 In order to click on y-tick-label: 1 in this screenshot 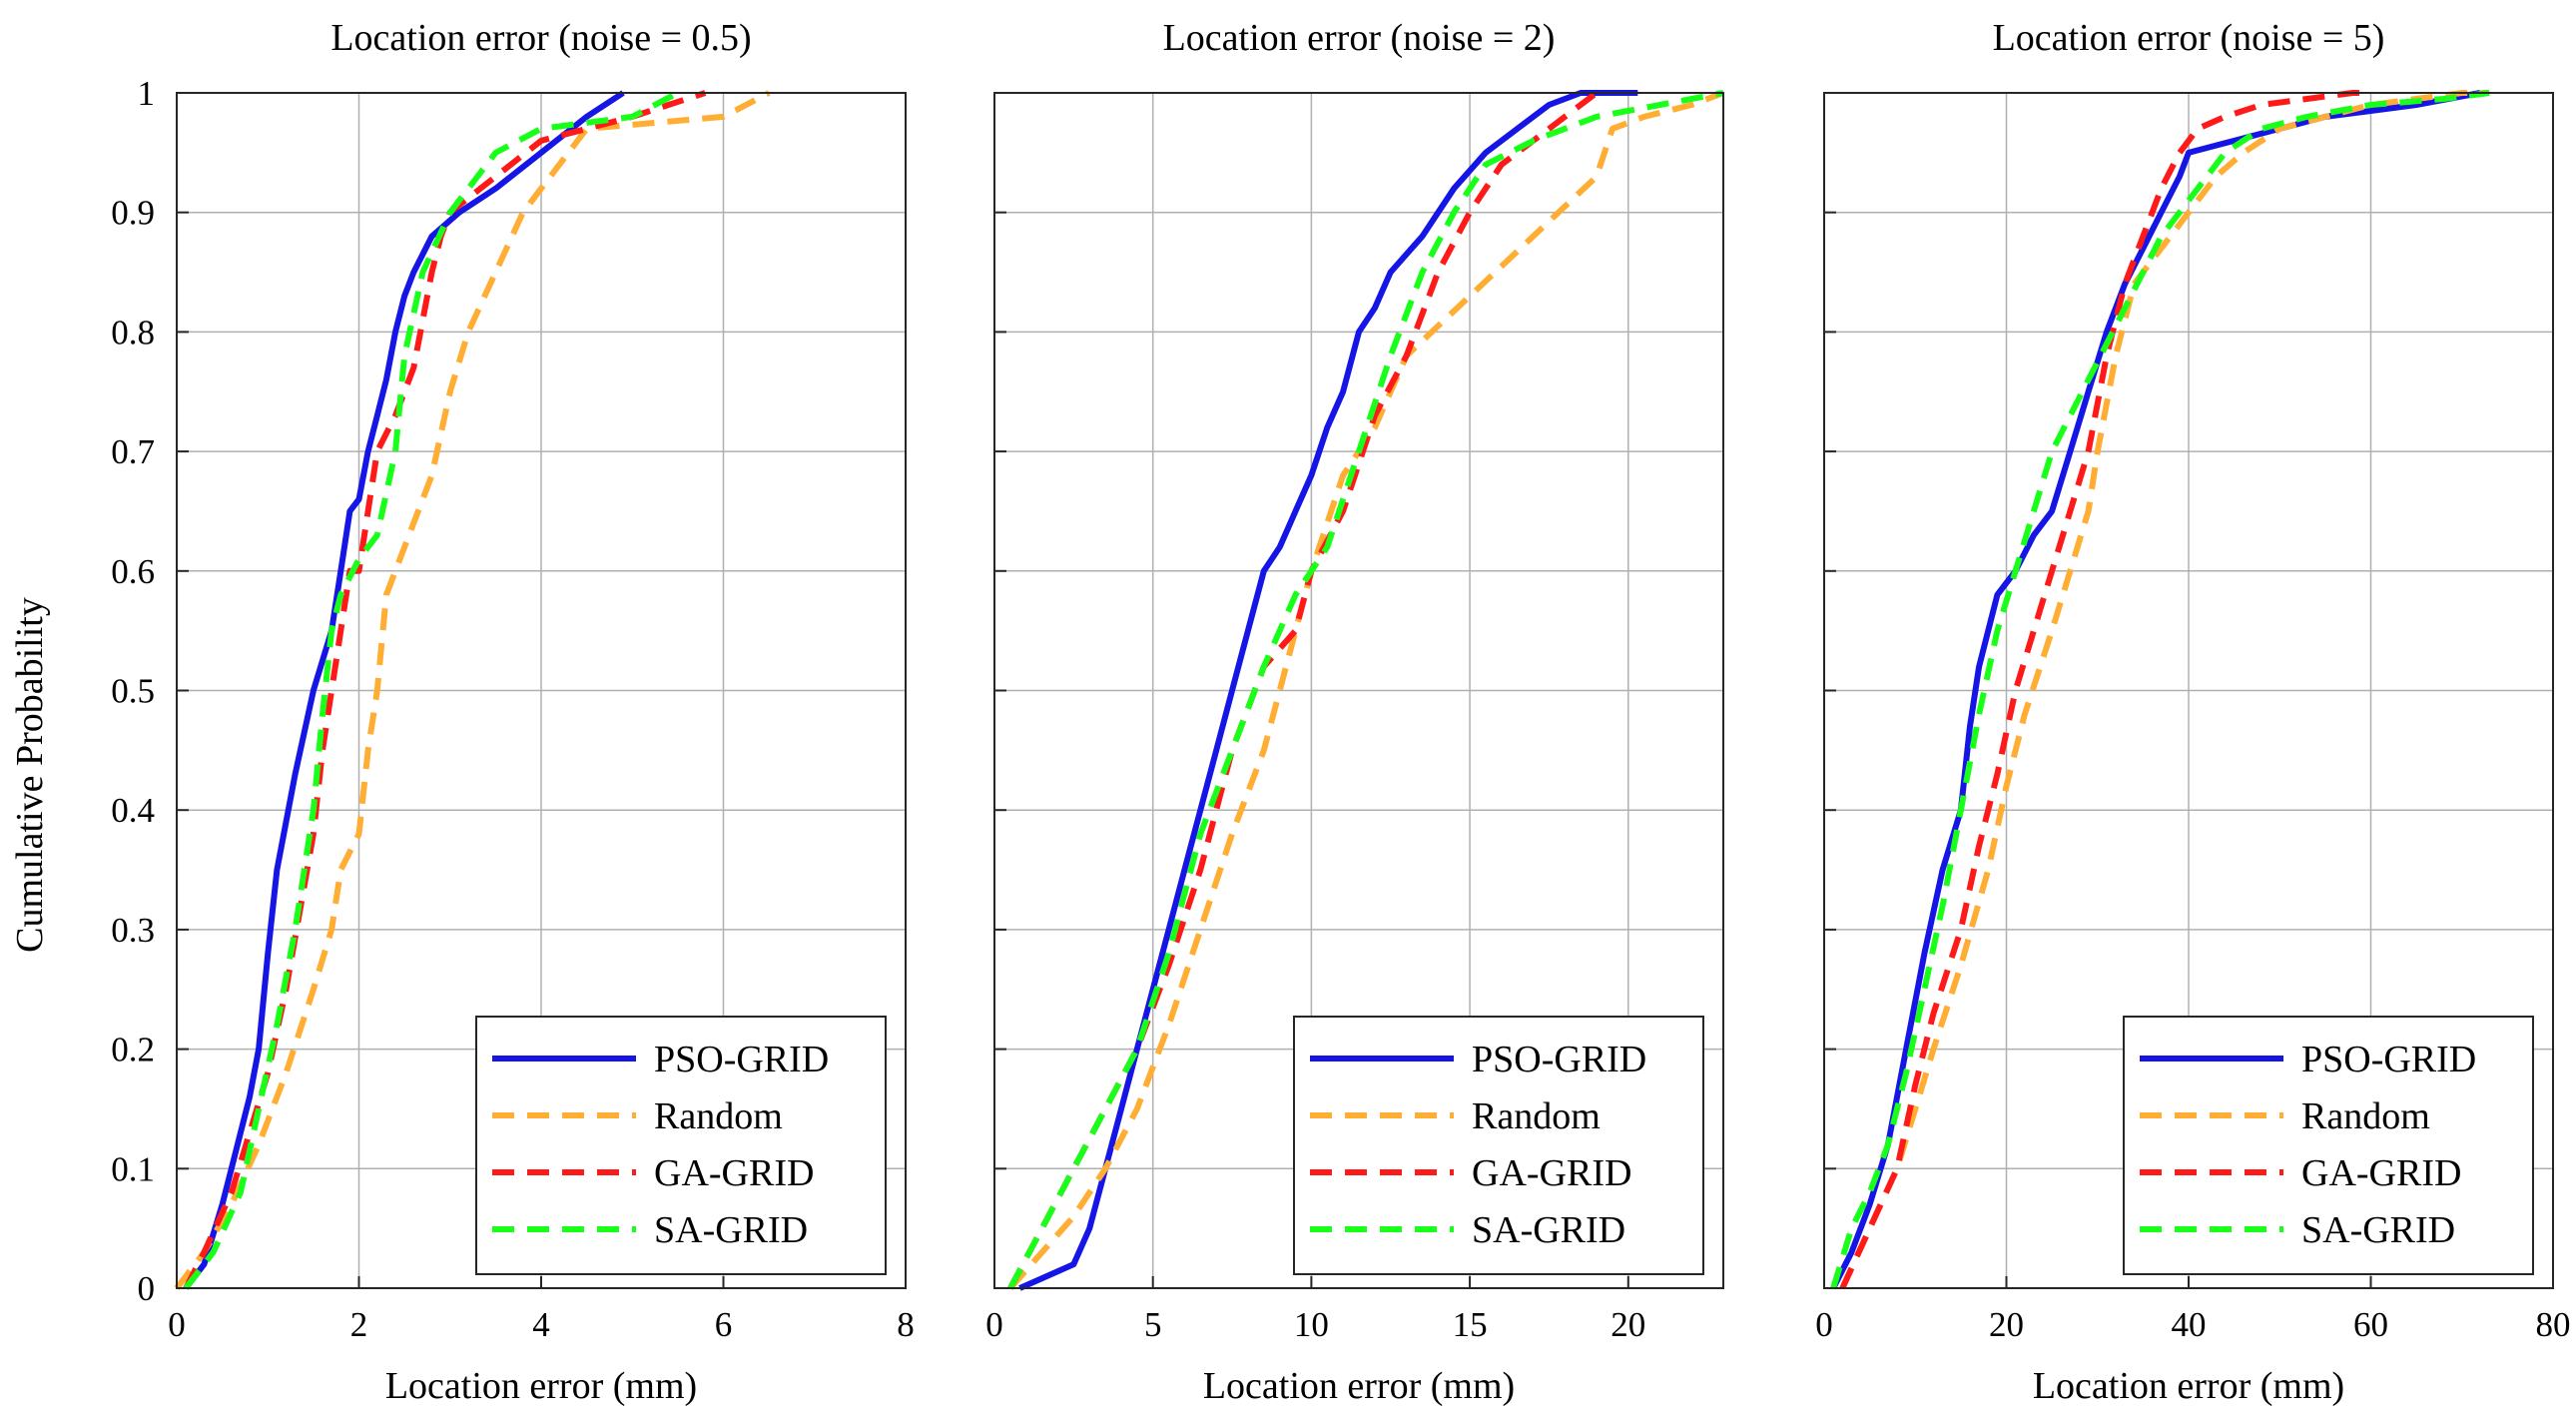, I will do `click(147, 94)`.